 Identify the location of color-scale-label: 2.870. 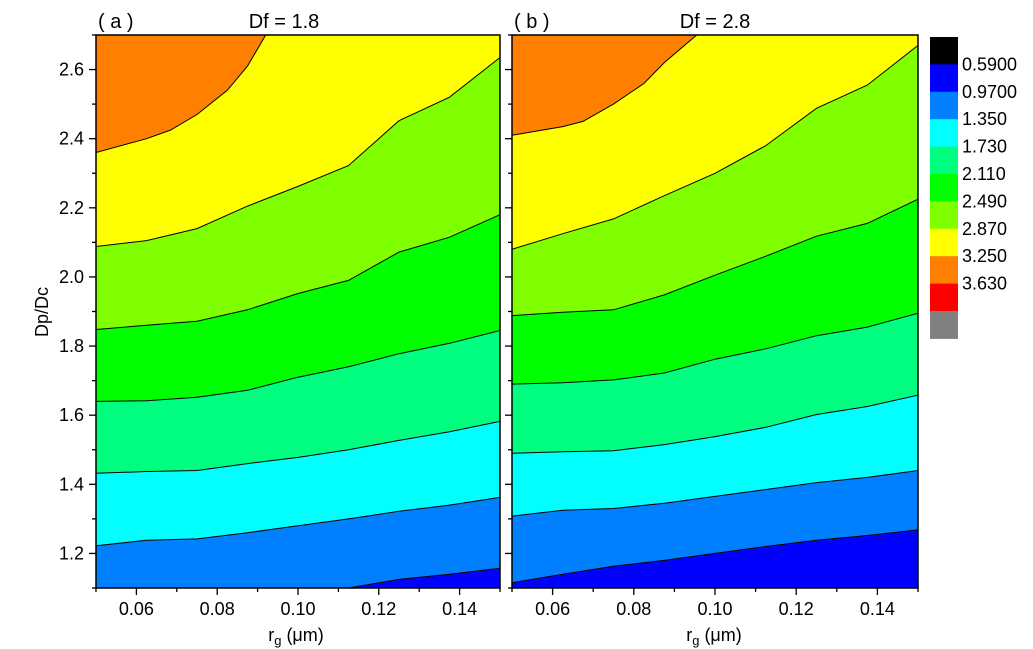
(984, 229).